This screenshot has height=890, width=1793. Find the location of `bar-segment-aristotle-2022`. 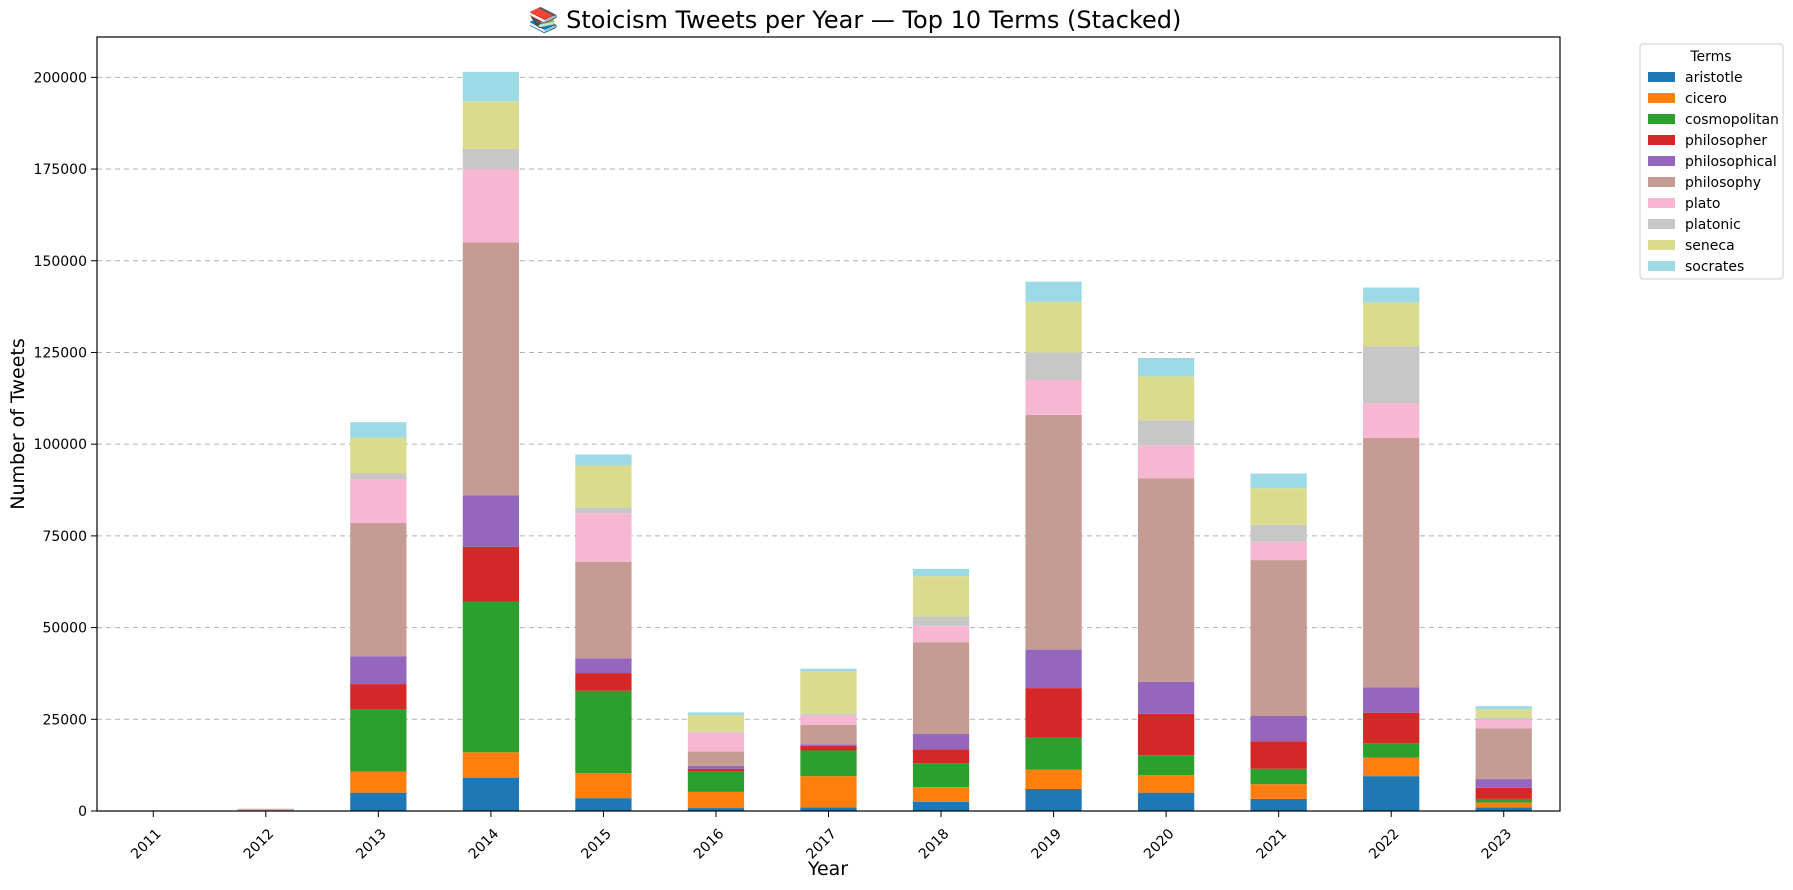

bar-segment-aristotle-2022 is located at coordinates (1391, 793).